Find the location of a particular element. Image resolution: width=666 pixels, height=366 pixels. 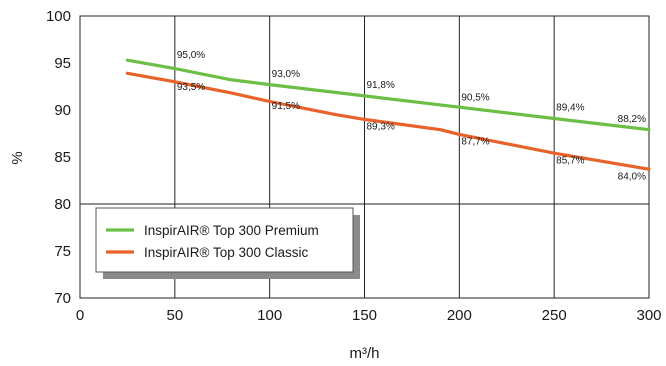

legend-label: InspirAIR® Top 300 Classic is located at coordinates (226, 252).